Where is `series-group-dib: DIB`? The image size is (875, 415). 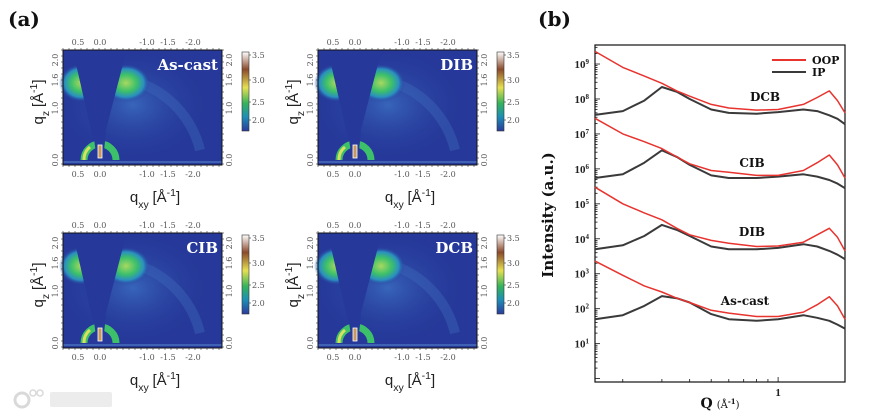 series-group-dib: DIB is located at coordinates (720, 223).